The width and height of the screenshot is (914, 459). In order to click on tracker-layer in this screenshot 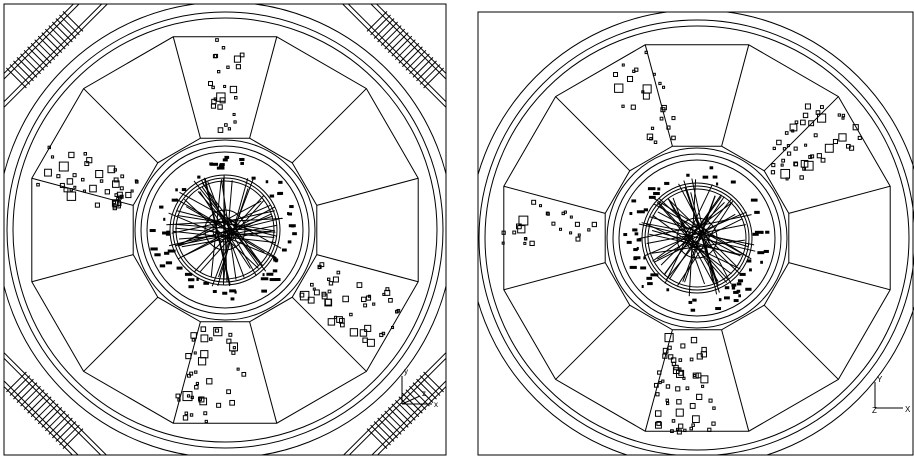, I will do `click(697, 238)`.